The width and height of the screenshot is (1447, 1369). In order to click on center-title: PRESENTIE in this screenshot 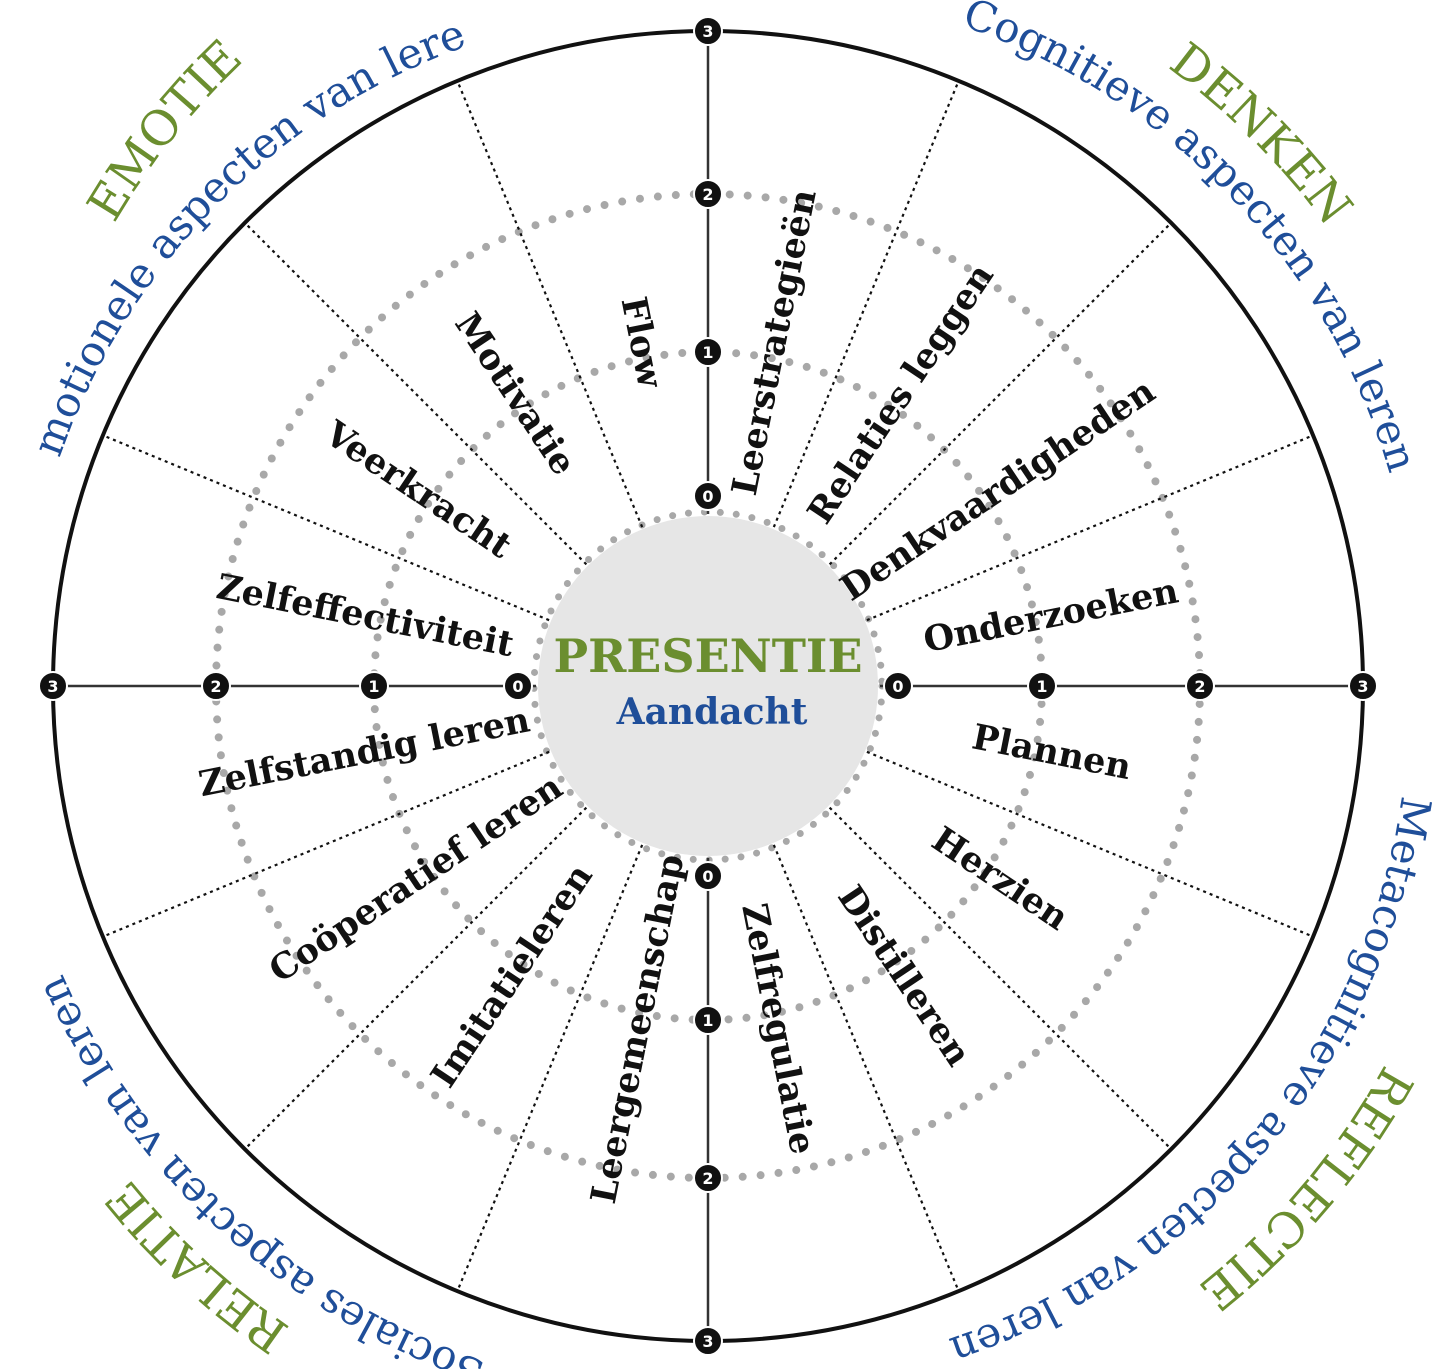, I will do `click(707, 656)`.